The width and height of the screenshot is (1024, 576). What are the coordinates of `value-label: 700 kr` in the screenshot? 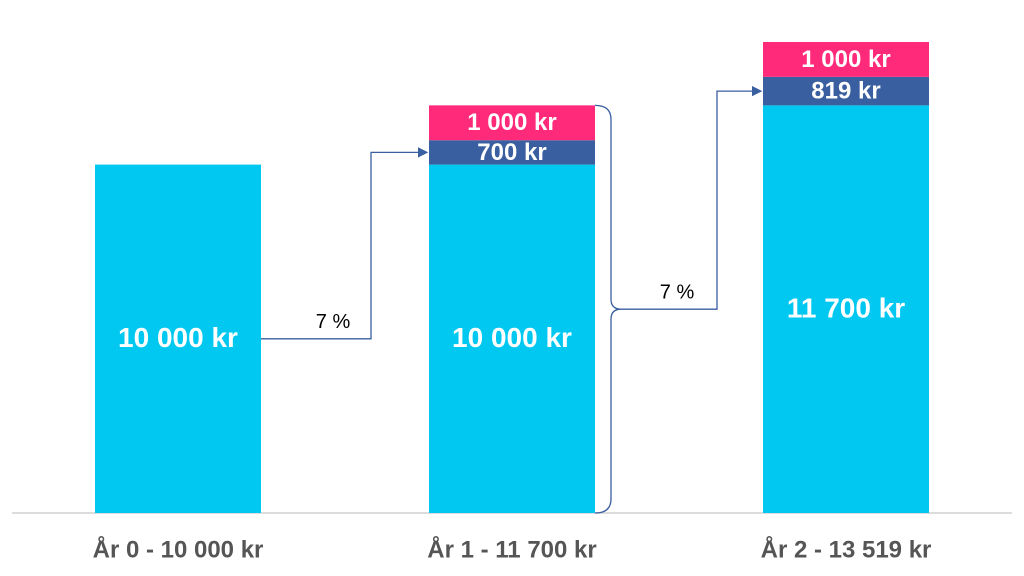 It's located at (511, 152).